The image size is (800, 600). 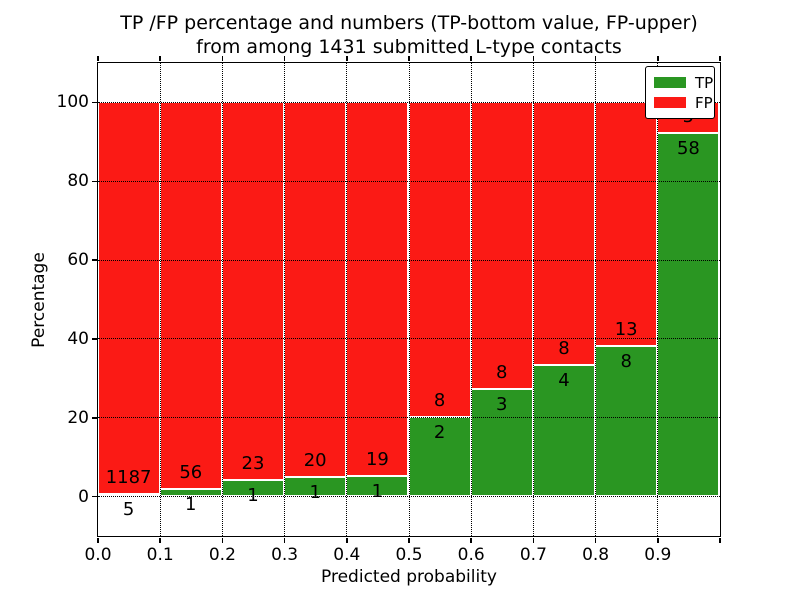 I want to click on bar-tp-count-label: 8, so click(x=626, y=361).